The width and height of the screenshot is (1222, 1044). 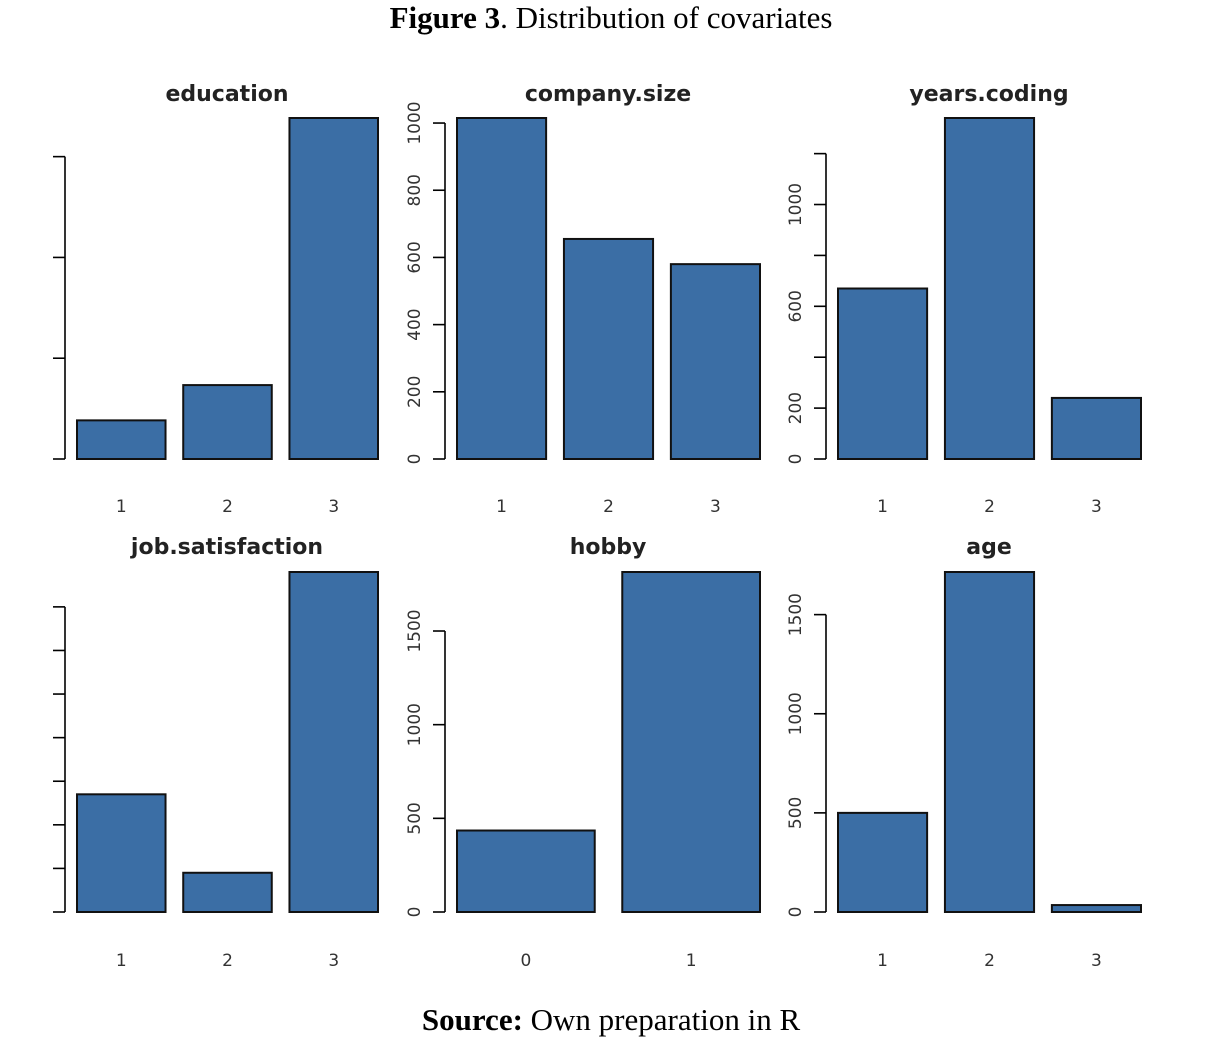 I want to click on chart-panel-age: age 1 2 3 0 500 1000 1500, so click(x=964, y=753).